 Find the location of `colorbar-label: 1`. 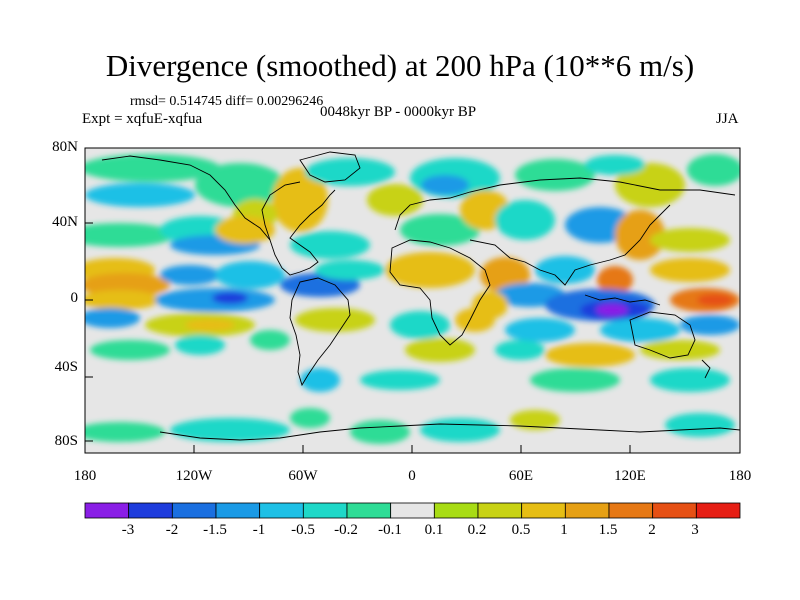

colorbar-label: 1 is located at coordinates (564, 530).